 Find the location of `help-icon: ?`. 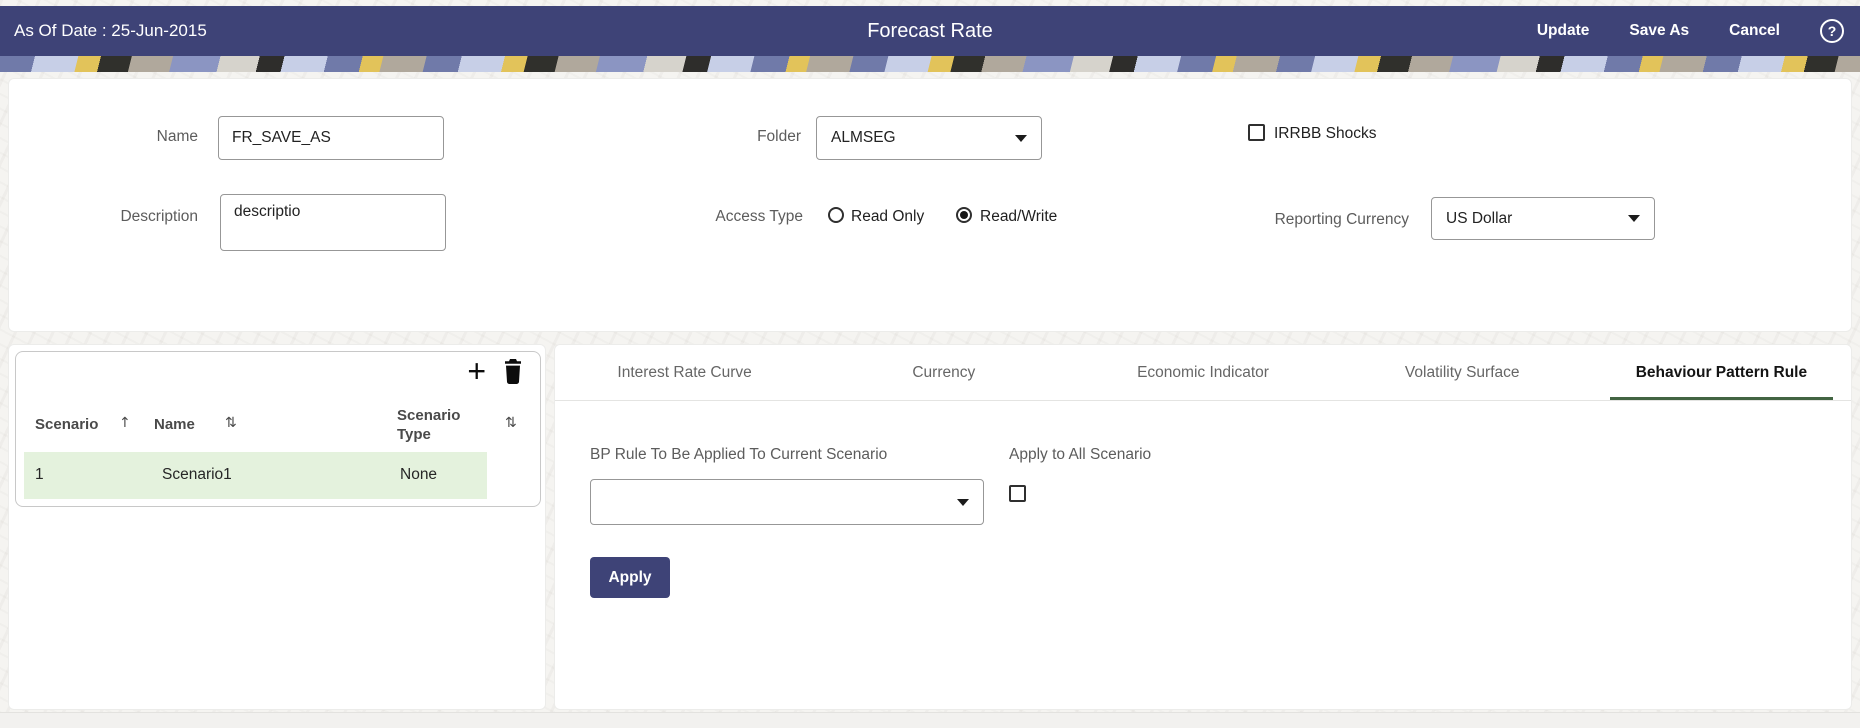

help-icon: ? is located at coordinates (1832, 31).